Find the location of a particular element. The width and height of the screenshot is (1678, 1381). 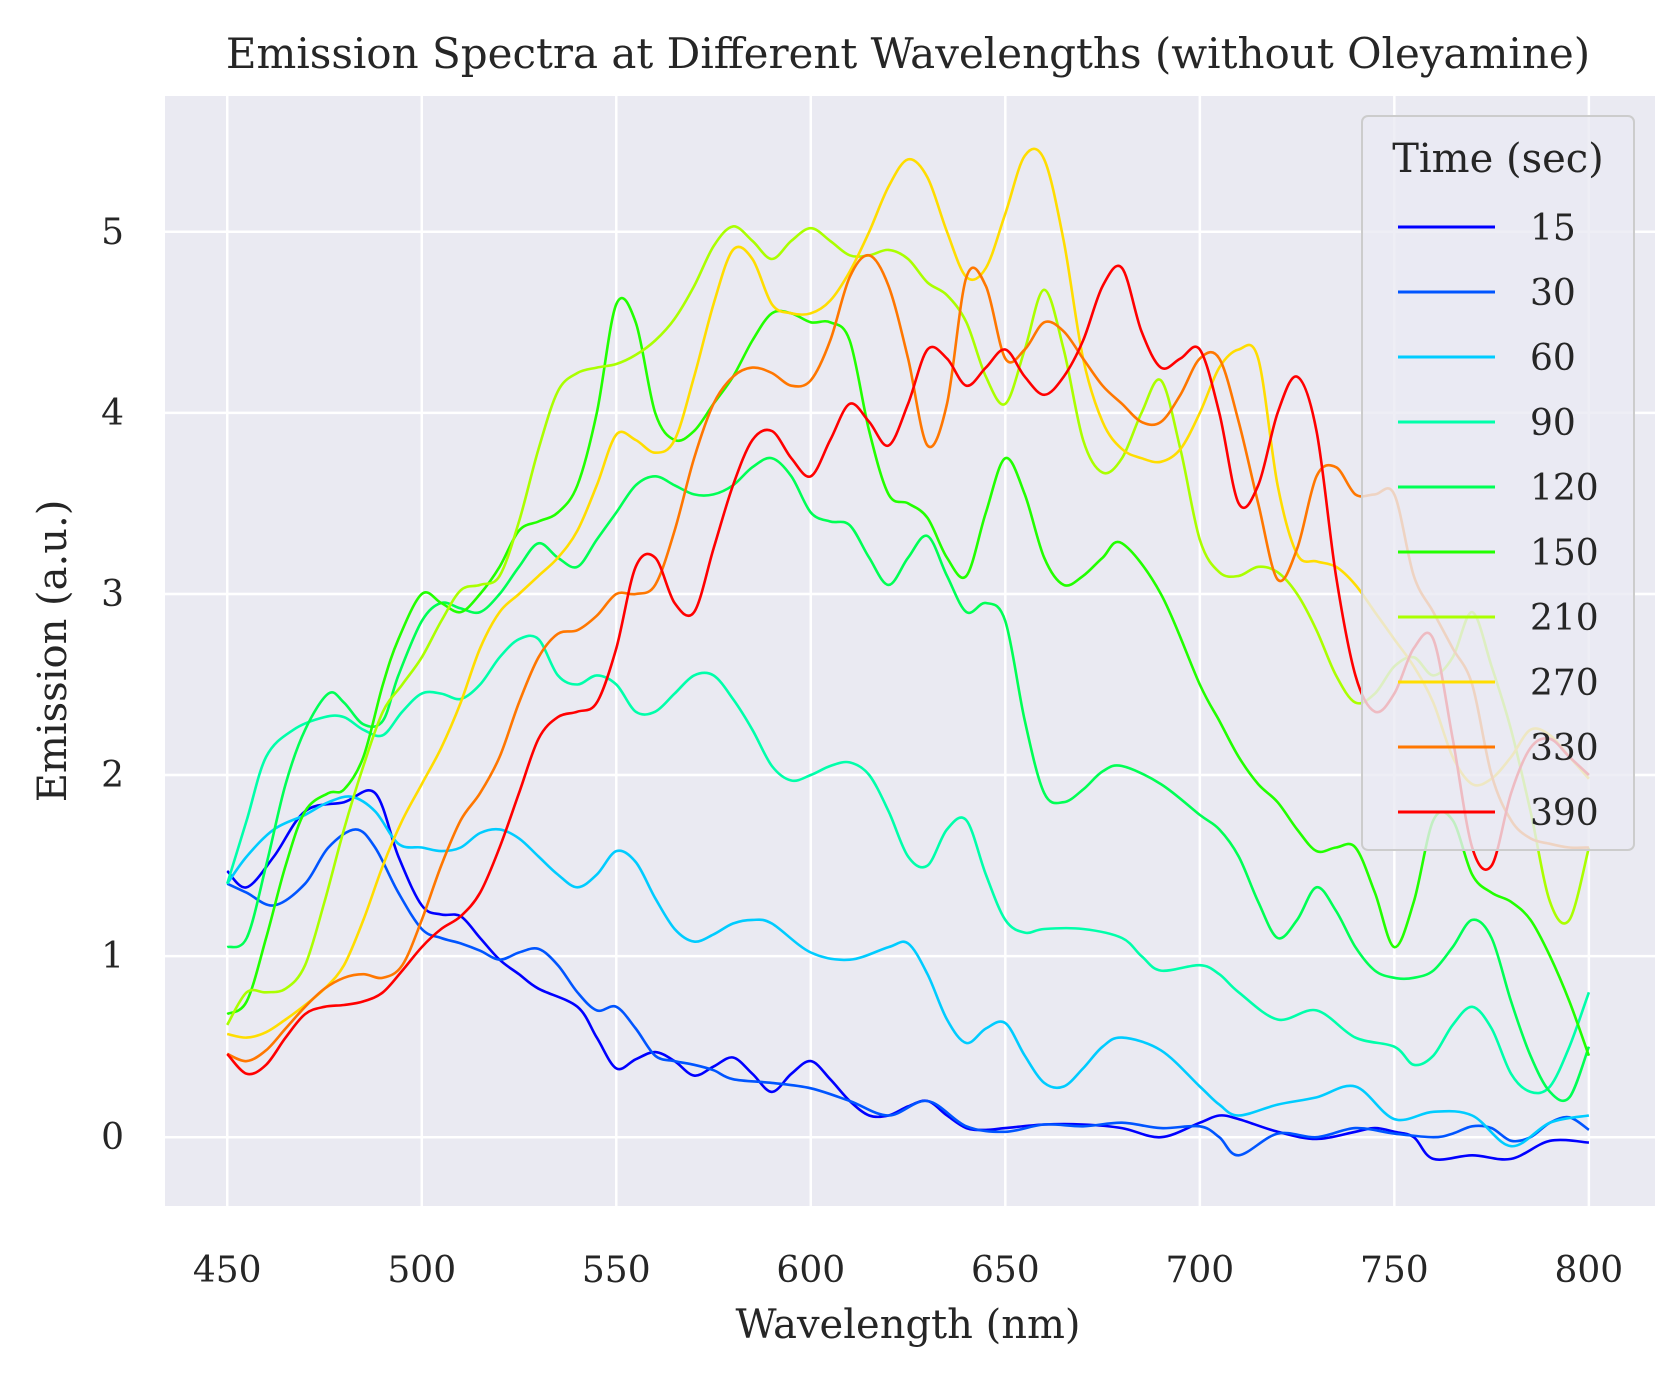

x-axis-label: Wavelength (nm) is located at coordinates (907, 1325).